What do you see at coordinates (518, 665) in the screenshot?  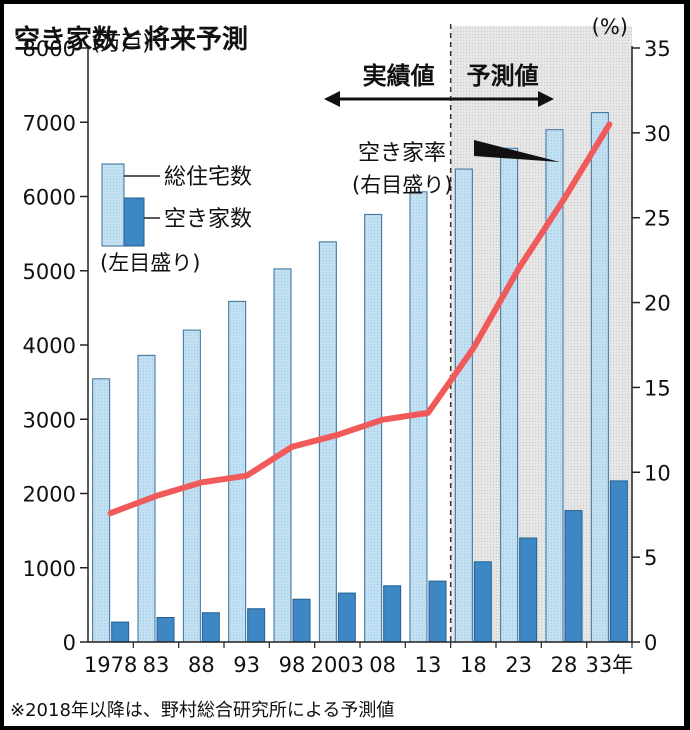 I see `x-tick-label: 23` at bounding box center [518, 665].